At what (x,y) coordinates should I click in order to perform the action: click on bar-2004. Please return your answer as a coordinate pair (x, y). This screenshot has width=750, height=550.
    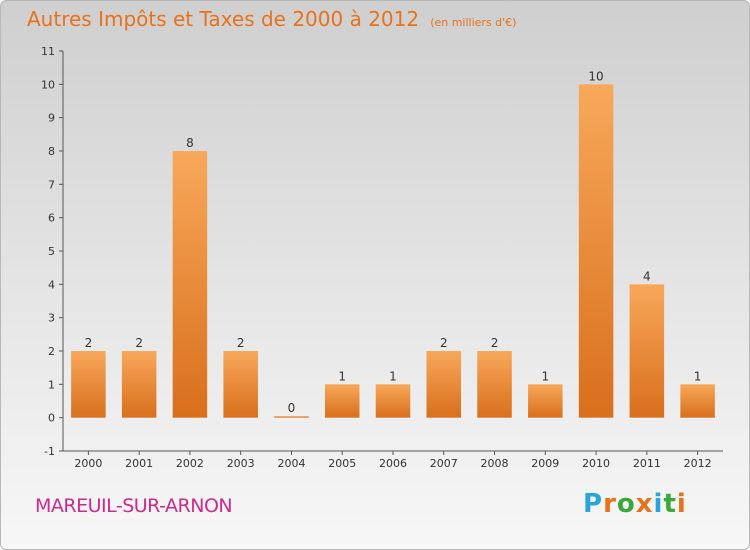
    Looking at the image, I should click on (291, 417).